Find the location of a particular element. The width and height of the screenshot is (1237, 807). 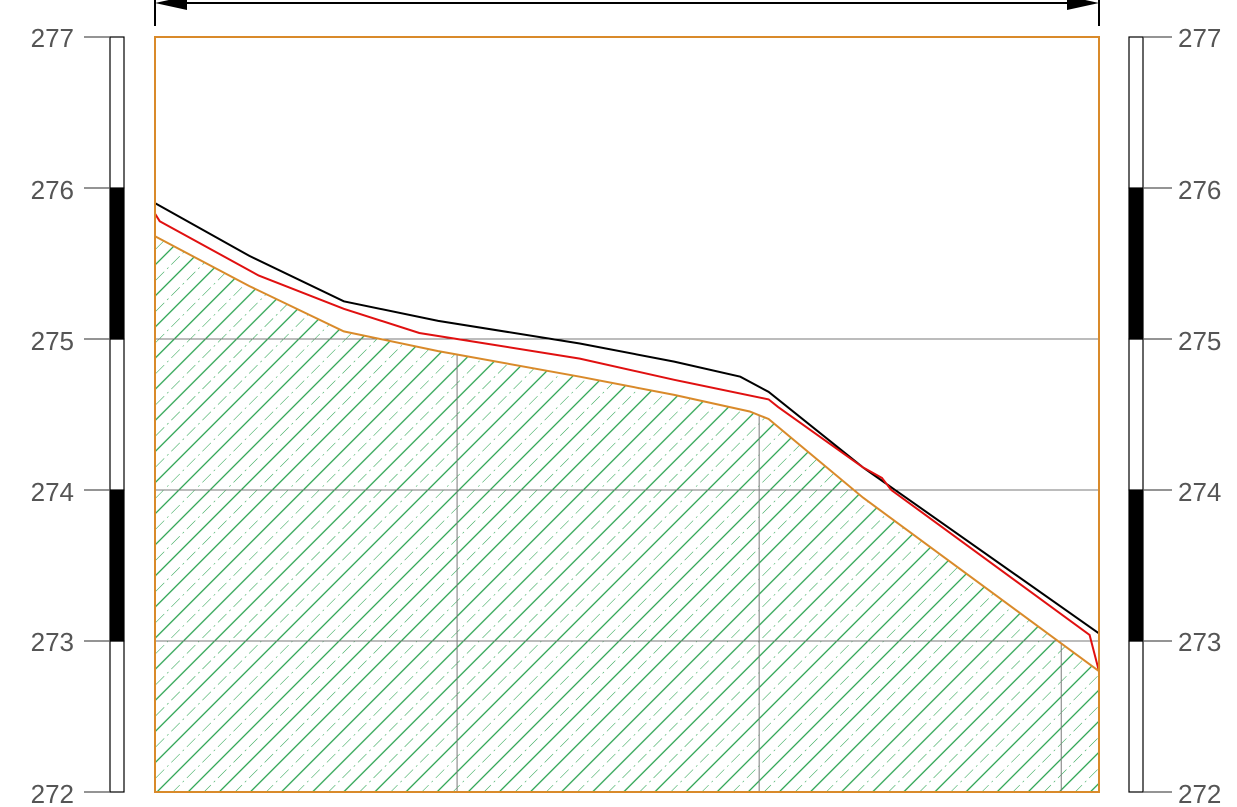

right-elevation-scale is located at coordinates (1150, 414).